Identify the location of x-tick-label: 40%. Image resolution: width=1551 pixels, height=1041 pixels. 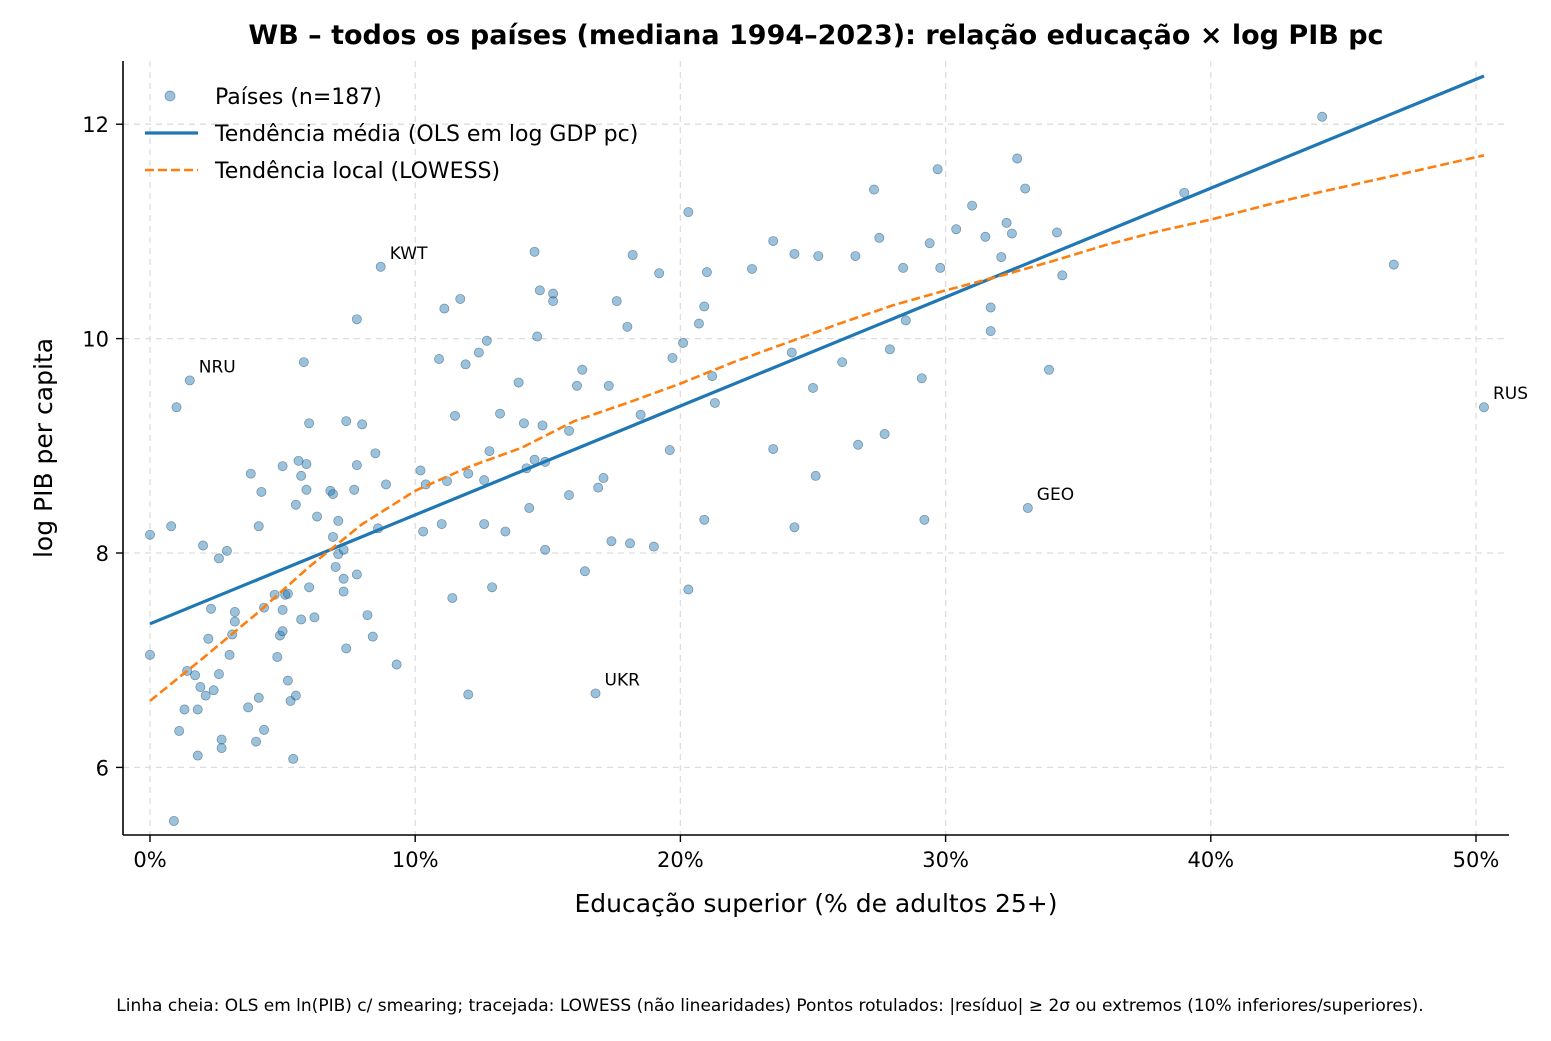
(1210, 860).